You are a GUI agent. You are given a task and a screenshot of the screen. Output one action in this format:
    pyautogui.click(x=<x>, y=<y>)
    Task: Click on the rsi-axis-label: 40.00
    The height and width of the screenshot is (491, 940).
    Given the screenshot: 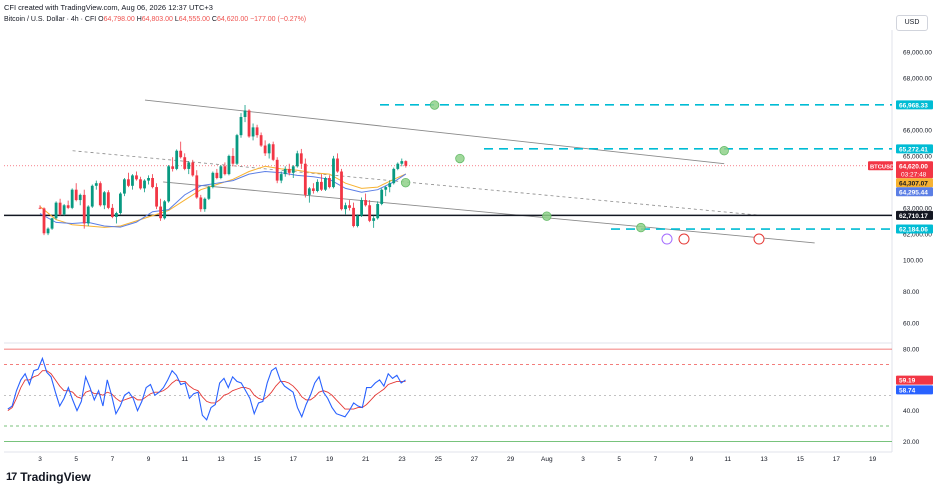 What is the action you would take?
    pyautogui.click(x=911, y=411)
    